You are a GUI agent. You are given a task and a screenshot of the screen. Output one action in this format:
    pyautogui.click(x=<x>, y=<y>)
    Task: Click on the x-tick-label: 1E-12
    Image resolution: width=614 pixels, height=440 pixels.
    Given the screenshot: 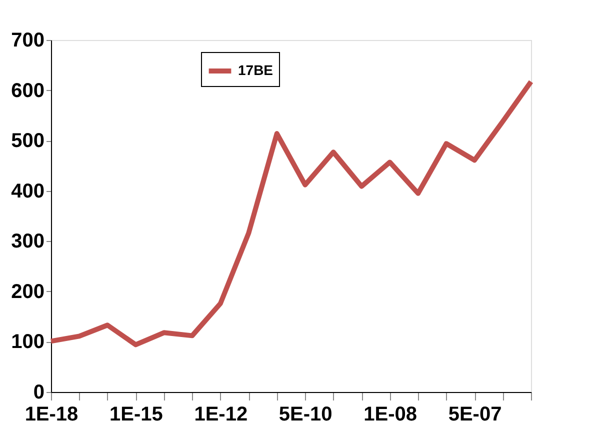 What is the action you would take?
    pyautogui.click(x=221, y=415)
    